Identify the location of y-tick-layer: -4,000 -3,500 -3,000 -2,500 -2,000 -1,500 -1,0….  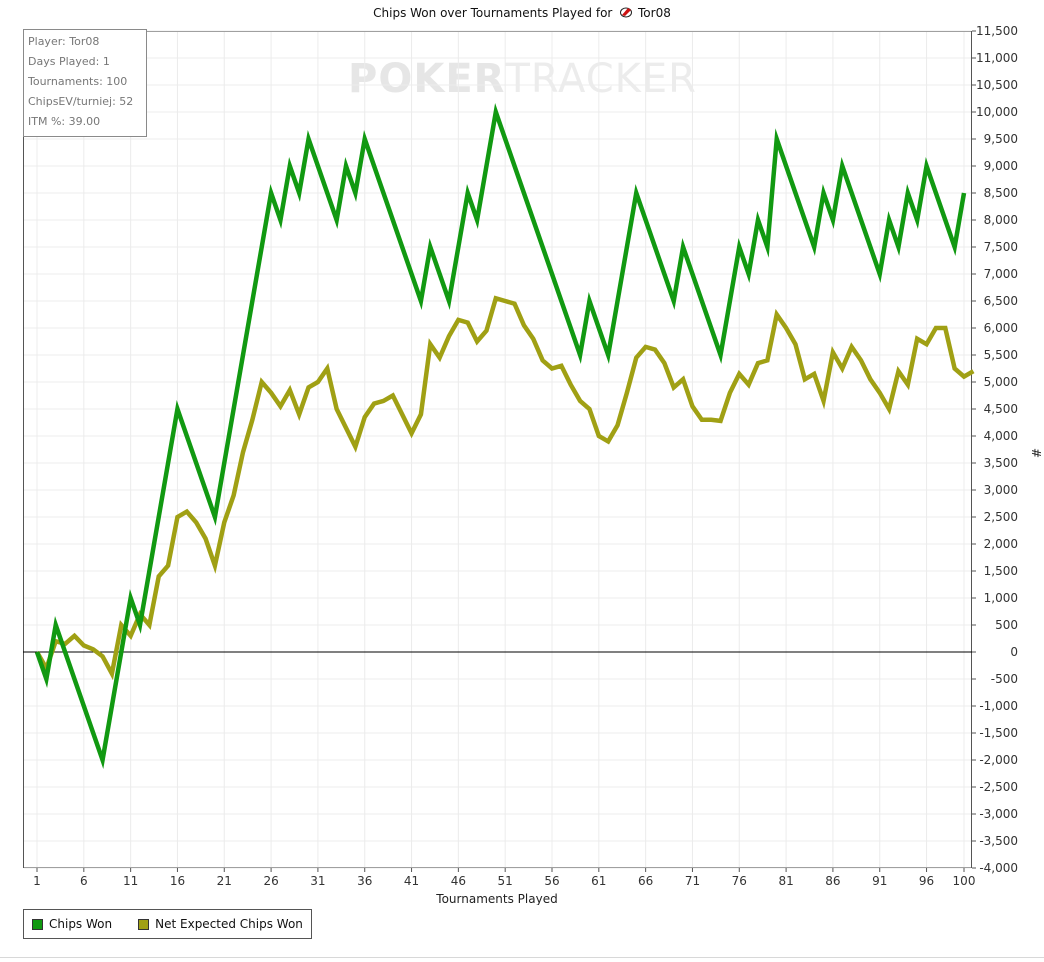
(995, 449).